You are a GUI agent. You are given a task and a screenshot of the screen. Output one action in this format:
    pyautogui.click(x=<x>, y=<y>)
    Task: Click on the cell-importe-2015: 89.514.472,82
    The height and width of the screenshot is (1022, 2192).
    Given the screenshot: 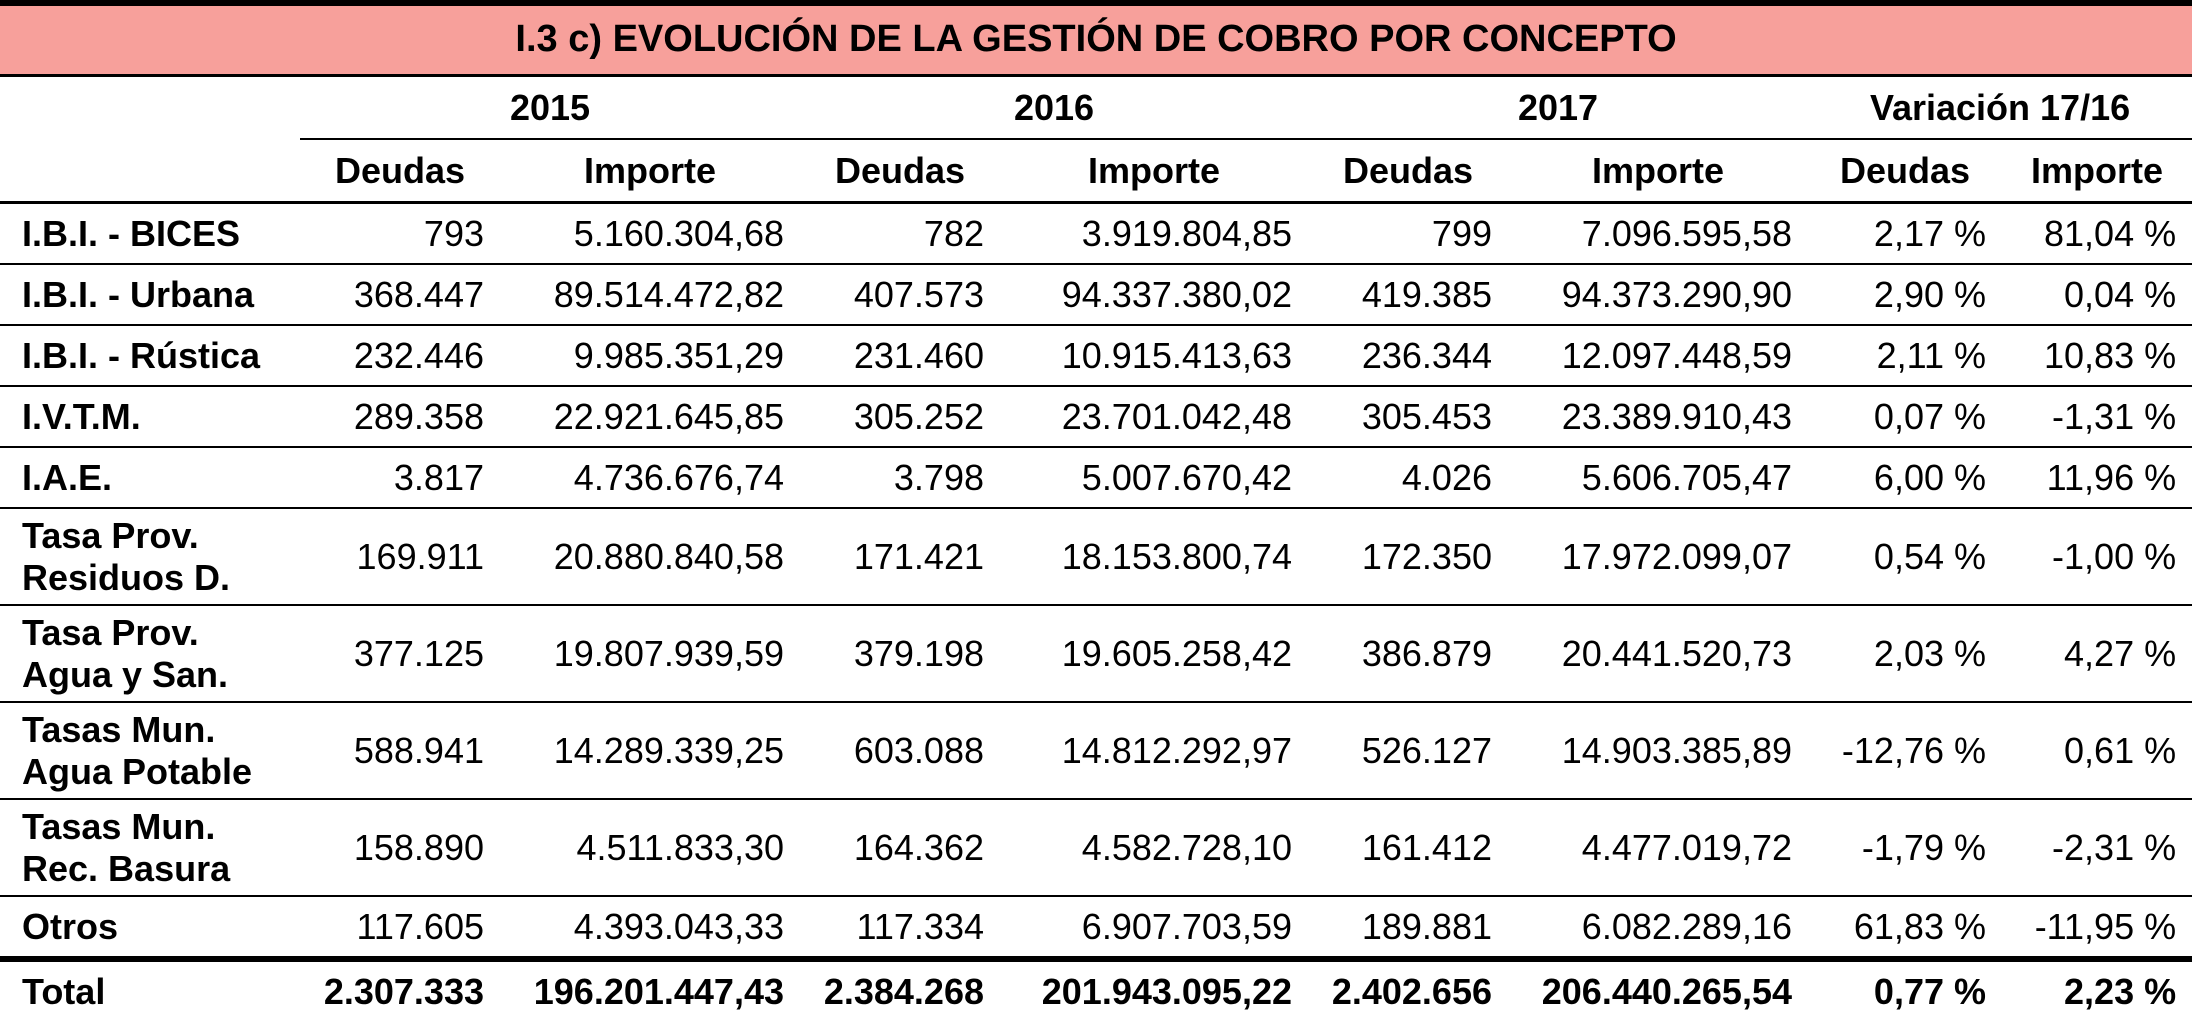 What is the action you would take?
    pyautogui.click(x=650, y=295)
    